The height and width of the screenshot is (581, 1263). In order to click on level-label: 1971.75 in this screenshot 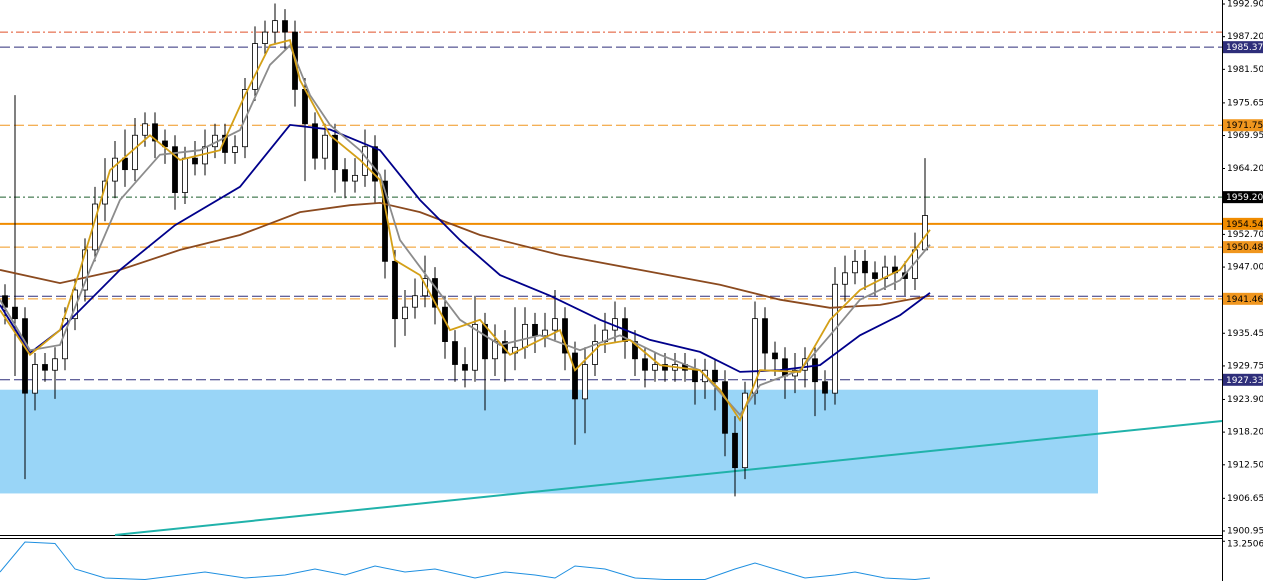, I will do `click(1244, 126)`.